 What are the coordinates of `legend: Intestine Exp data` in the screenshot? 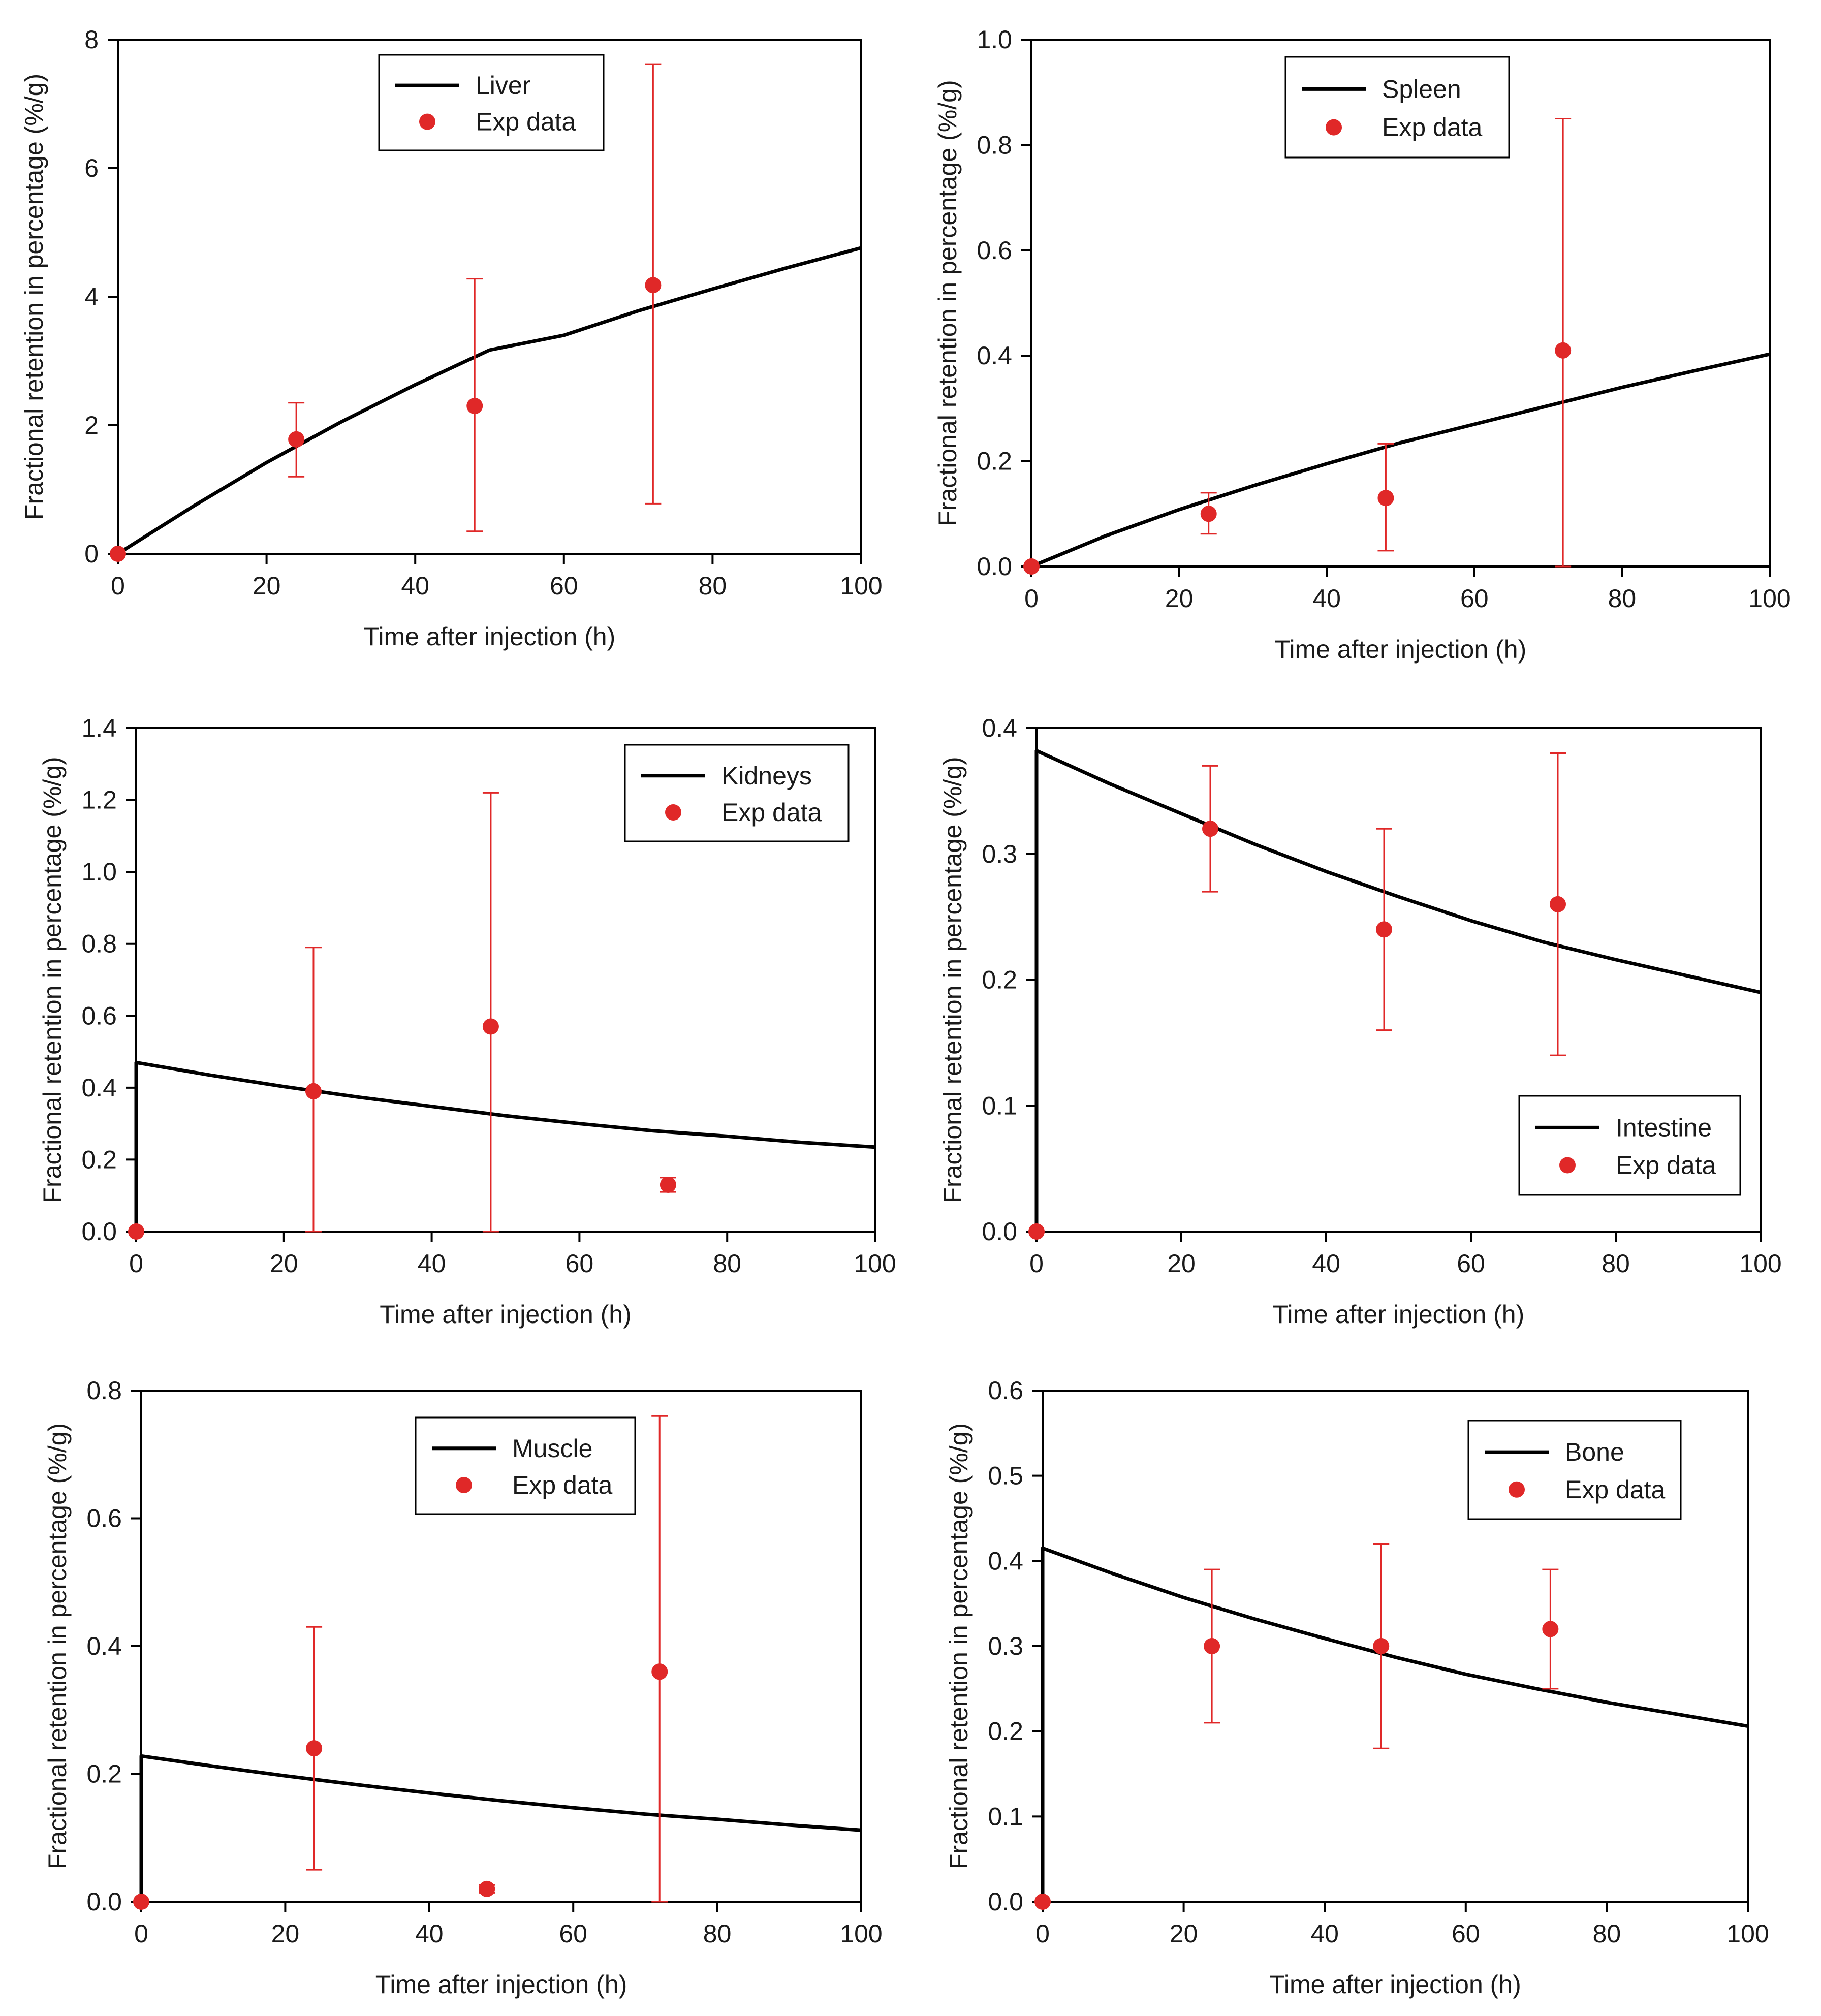 It's located at (1629, 1145).